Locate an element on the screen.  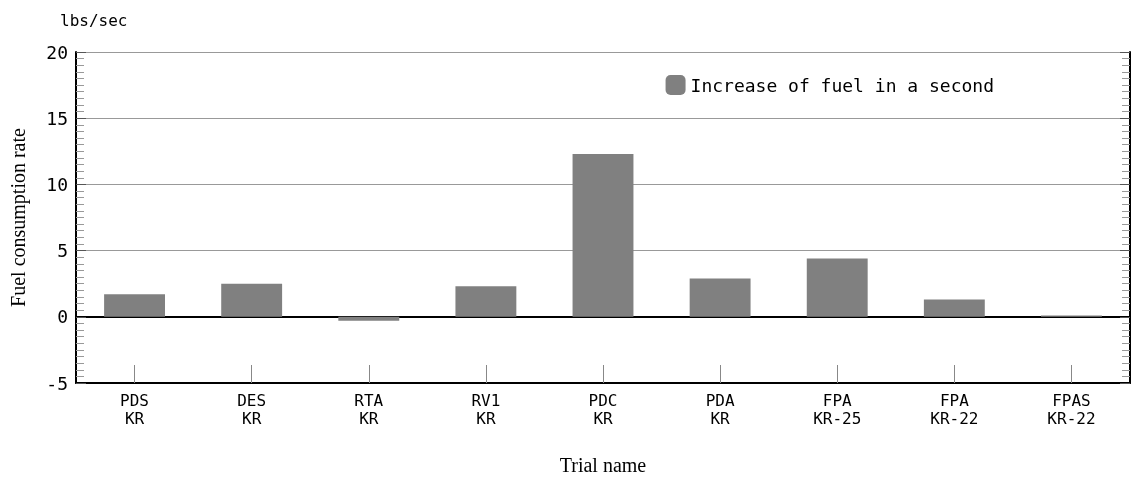
x-tick-label: RV1 KR is located at coordinates (486, 409).